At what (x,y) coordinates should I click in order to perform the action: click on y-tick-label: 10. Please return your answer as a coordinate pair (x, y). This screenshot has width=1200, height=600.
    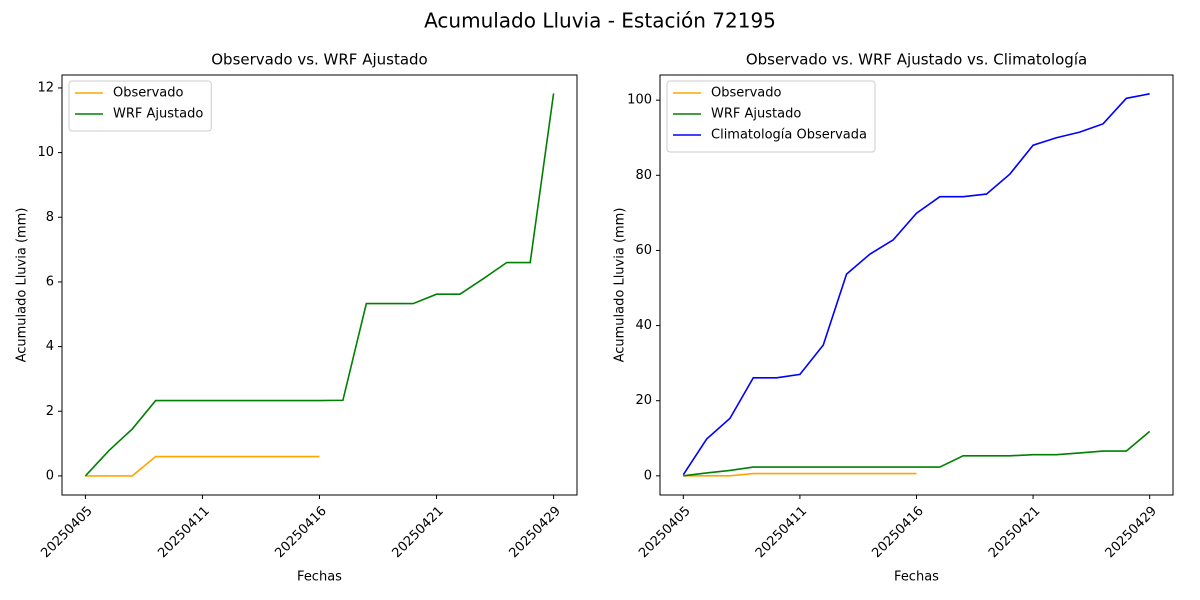
    Looking at the image, I should click on (45, 152).